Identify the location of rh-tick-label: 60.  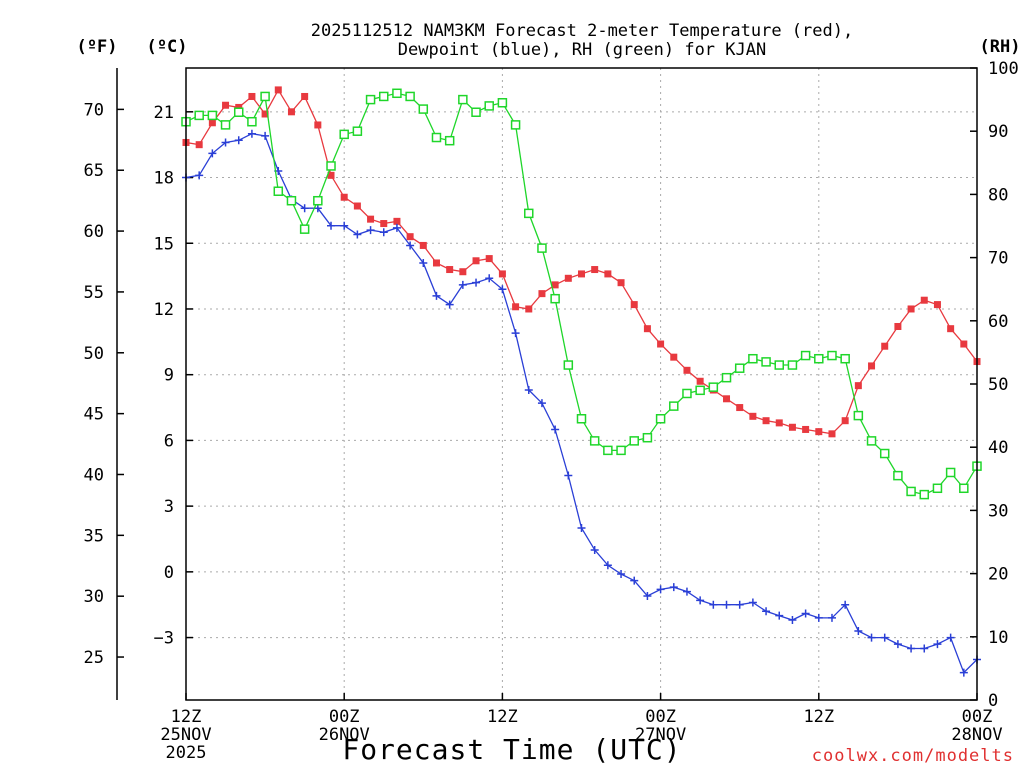
(998, 322).